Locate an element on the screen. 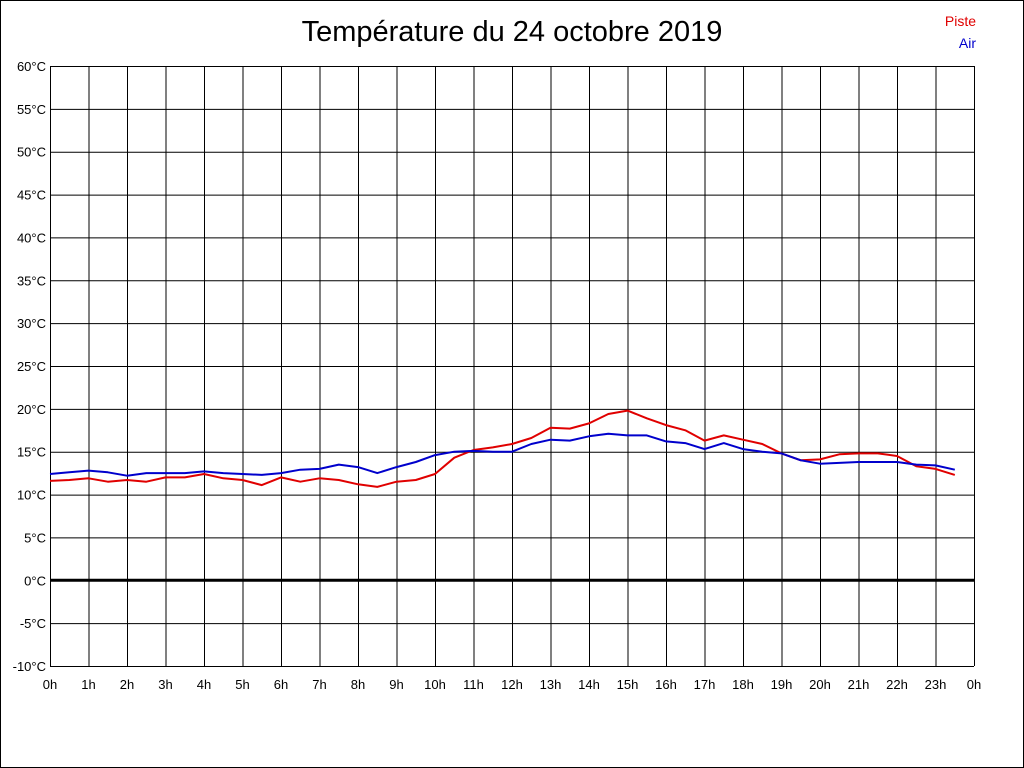 This screenshot has height=768, width=1024. y-tick-label: 60°C is located at coordinates (31, 66).